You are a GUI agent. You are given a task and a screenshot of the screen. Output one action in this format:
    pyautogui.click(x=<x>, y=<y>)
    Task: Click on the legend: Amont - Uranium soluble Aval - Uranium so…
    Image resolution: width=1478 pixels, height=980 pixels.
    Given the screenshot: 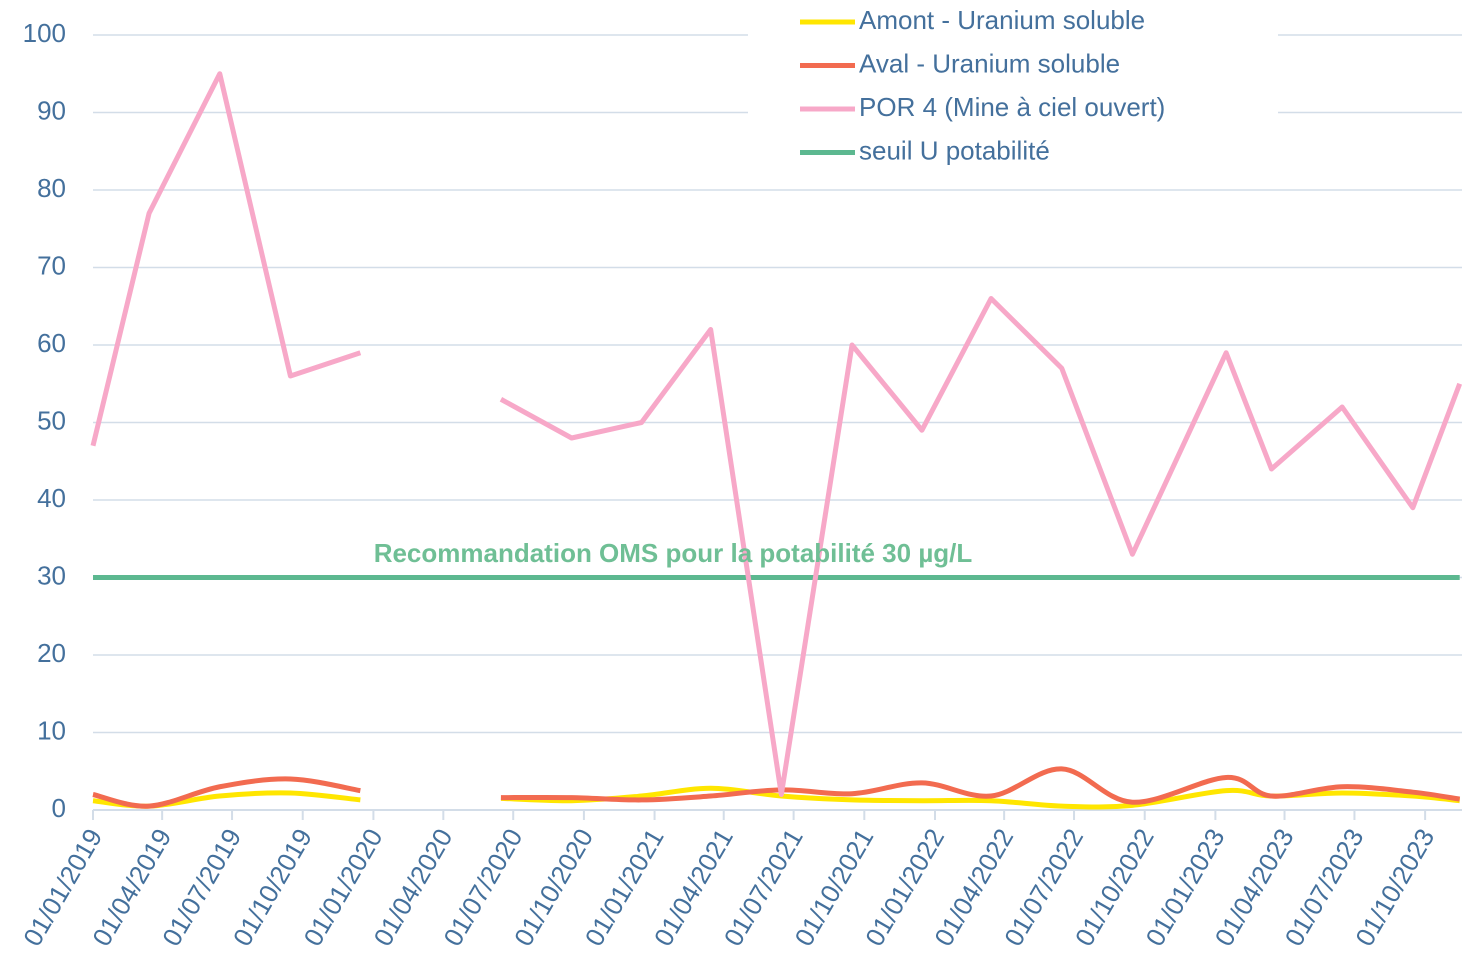 What is the action you would take?
    pyautogui.click(x=1013, y=86)
    